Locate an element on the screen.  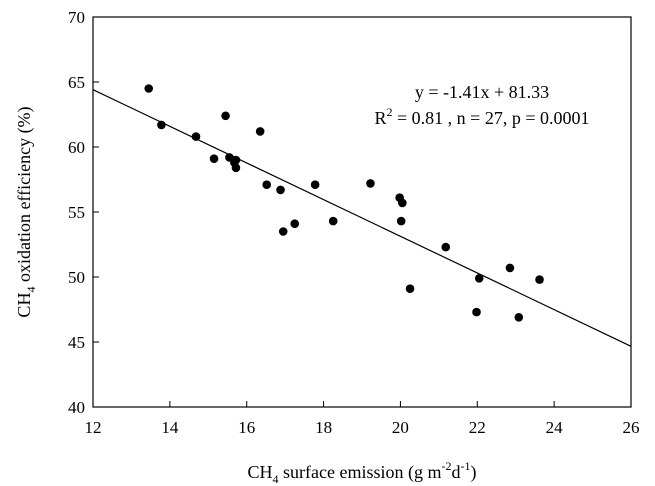
y-tick-label: 60 is located at coordinates (76, 147).